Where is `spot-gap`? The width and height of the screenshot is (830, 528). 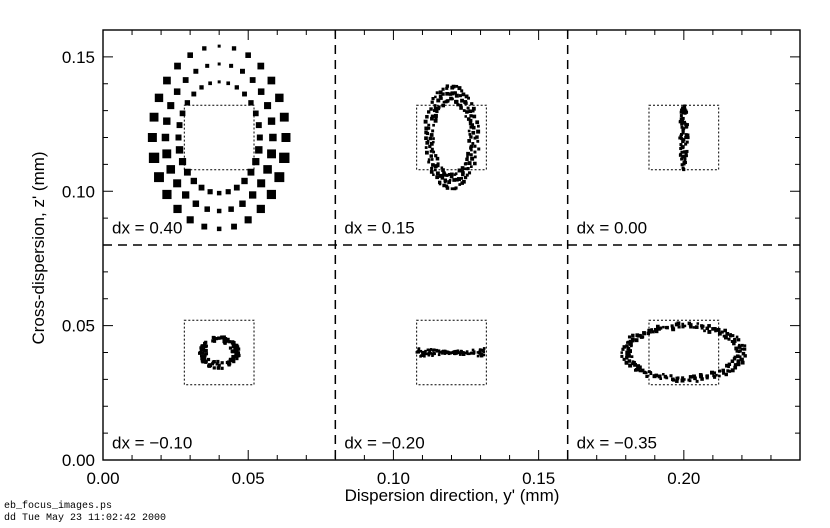
spot-gap is located at coordinates (219, 352).